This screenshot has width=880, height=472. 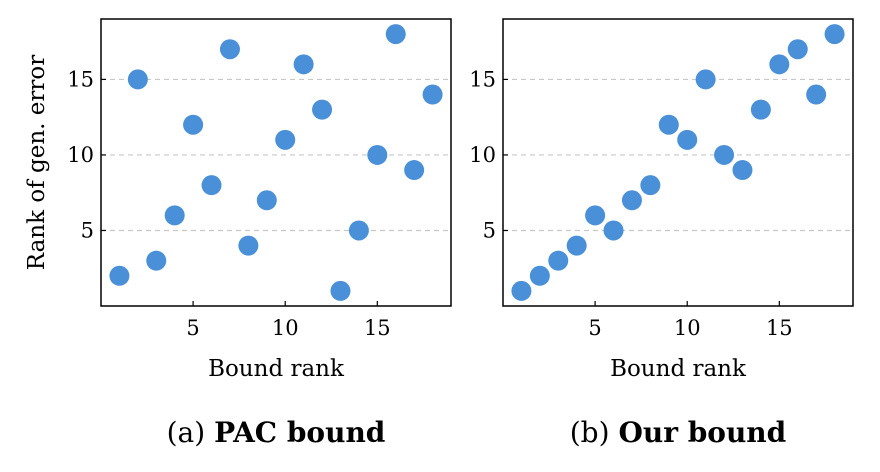 What do you see at coordinates (300, 432) in the screenshot?
I see `caption-title: PAC bound` at bounding box center [300, 432].